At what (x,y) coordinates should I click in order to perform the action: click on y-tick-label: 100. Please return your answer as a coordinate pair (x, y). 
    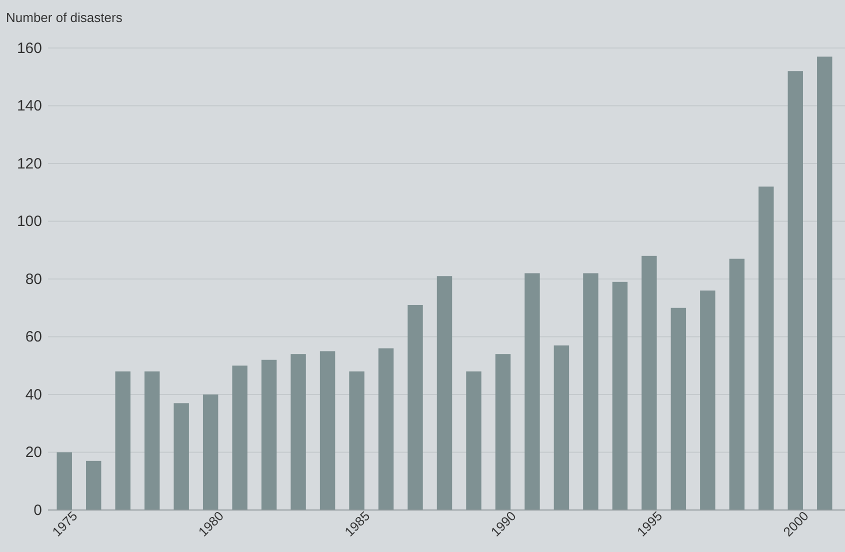
    Looking at the image, I should click on (29, 221).